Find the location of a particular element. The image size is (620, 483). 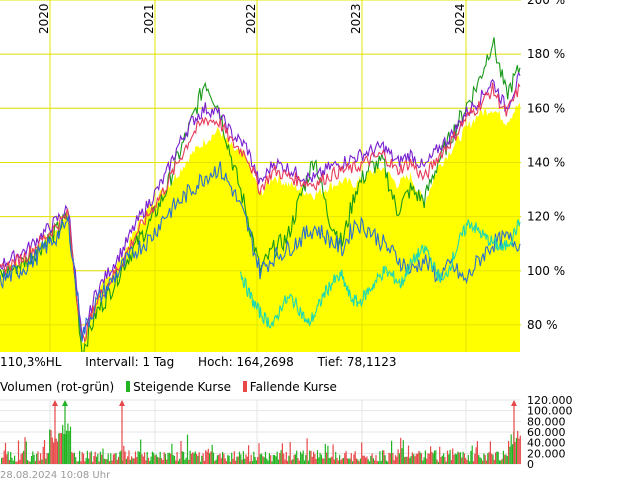

change-readout: 110,3%HL is located at coordinates (31, 362).